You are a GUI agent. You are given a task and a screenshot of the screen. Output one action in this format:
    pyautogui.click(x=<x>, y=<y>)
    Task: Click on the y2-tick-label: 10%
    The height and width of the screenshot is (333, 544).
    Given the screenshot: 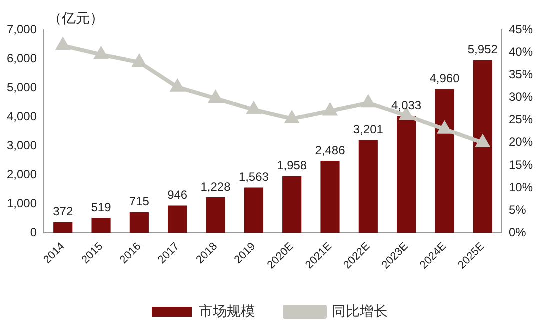 What is the action you would take?
    pyautogui.click(x=521, y=187)
    